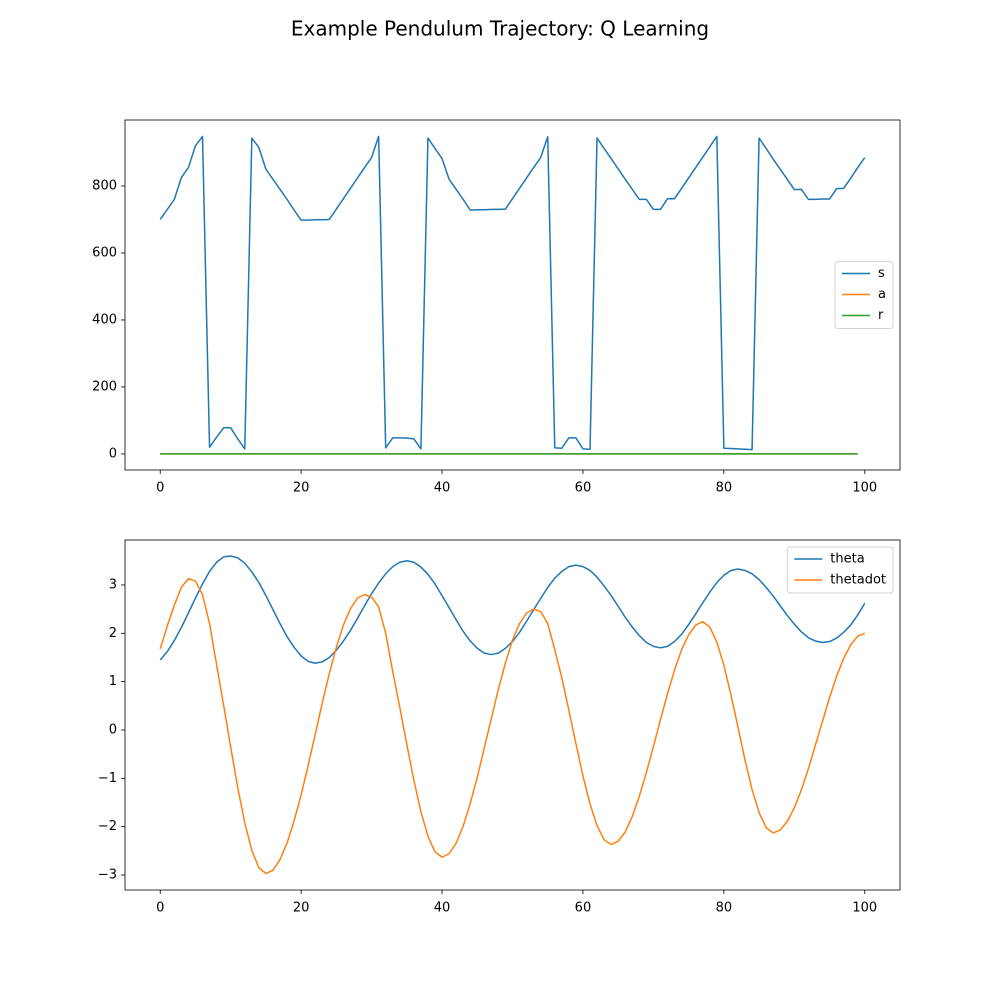  I want to click on legend-label: thetadot, so click(858, 580).